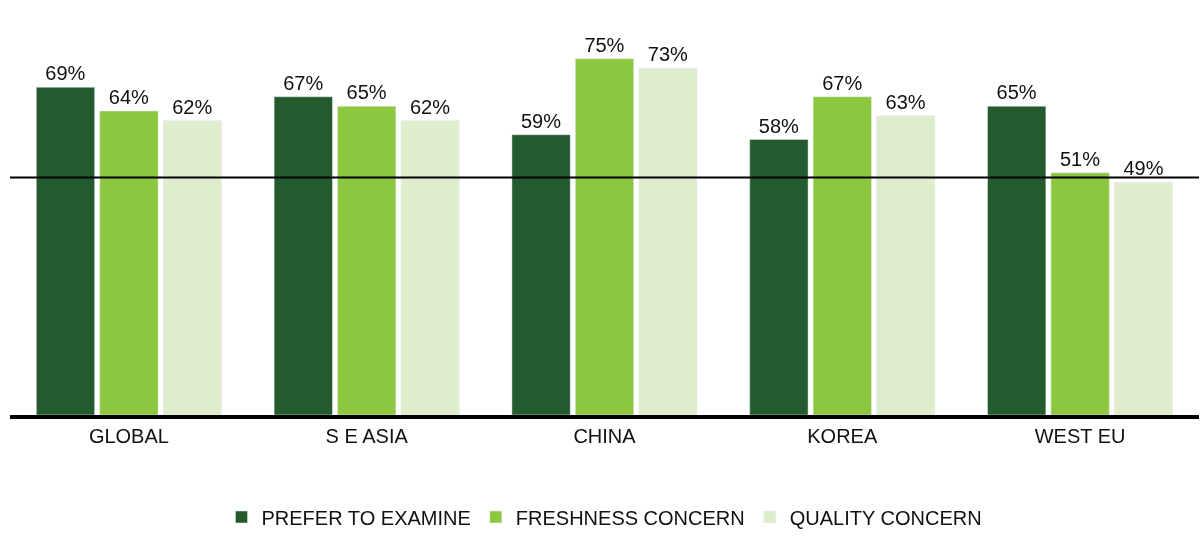 The height and width of the screenshot is (542, 1204). Describe the element at coordinates (65, 73) in the screenshot. I see `data-label: 69%` at that location.